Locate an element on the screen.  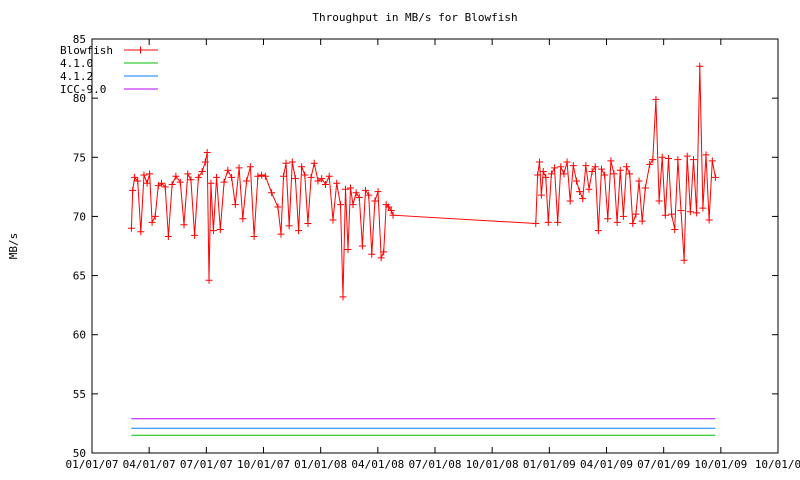
x-tick-label: 04/01/08 is located at coordinates (377, 464).